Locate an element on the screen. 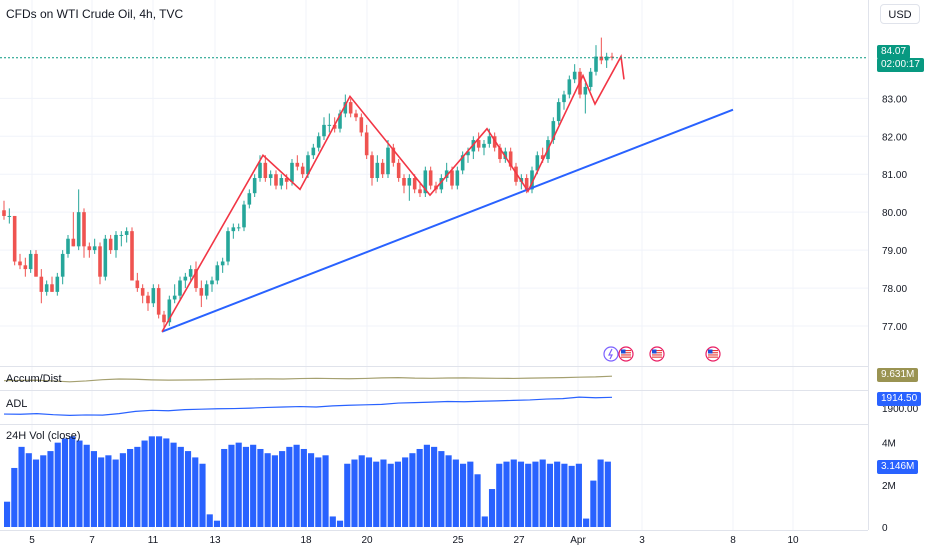 The height and width of the screenshot is (555, 932). price-tick-label: 80.00 is located at coordinates (894, 213).